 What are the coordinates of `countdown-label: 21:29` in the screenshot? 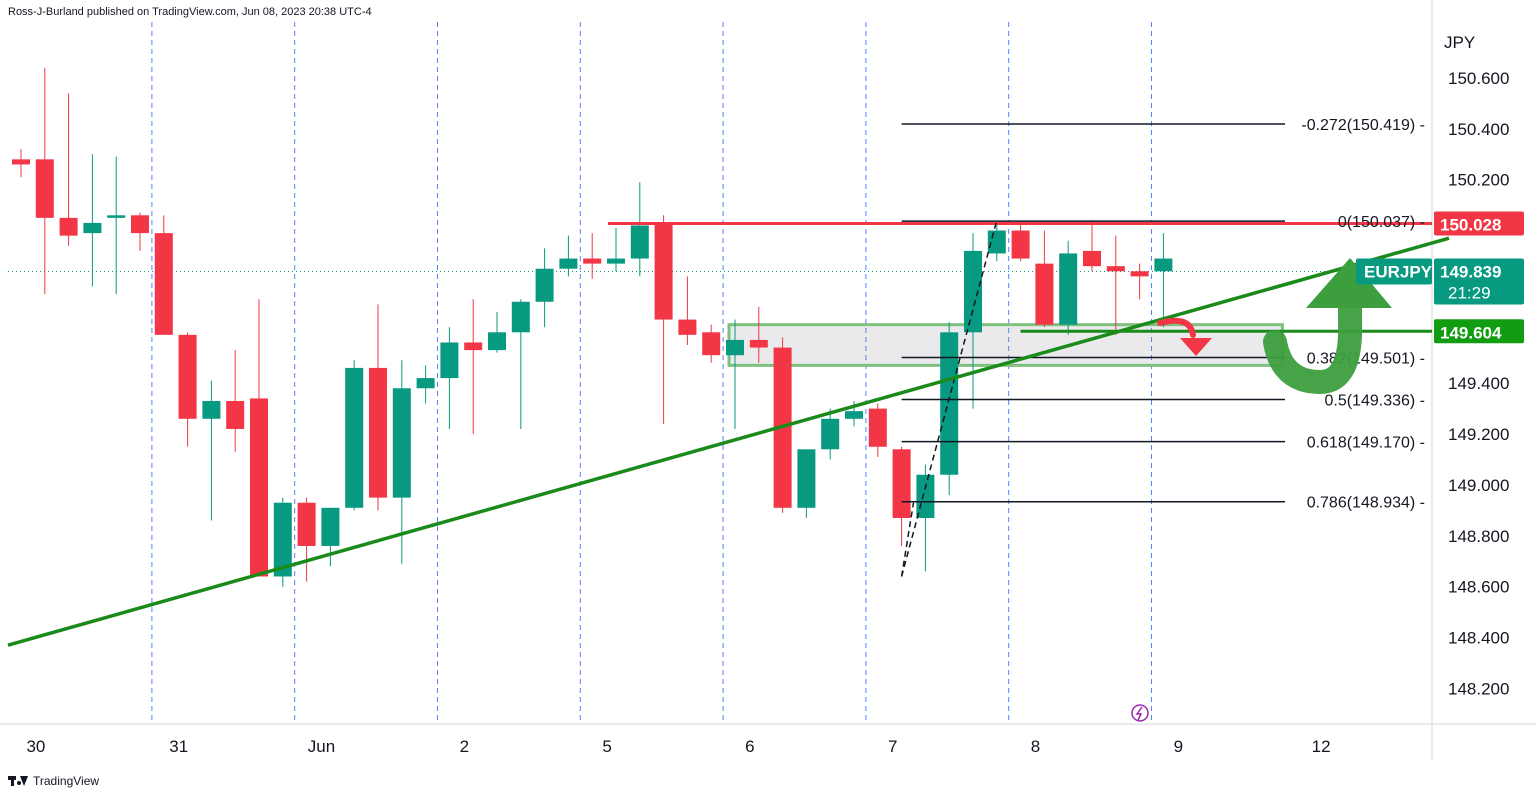 It's located at (1469, 293).